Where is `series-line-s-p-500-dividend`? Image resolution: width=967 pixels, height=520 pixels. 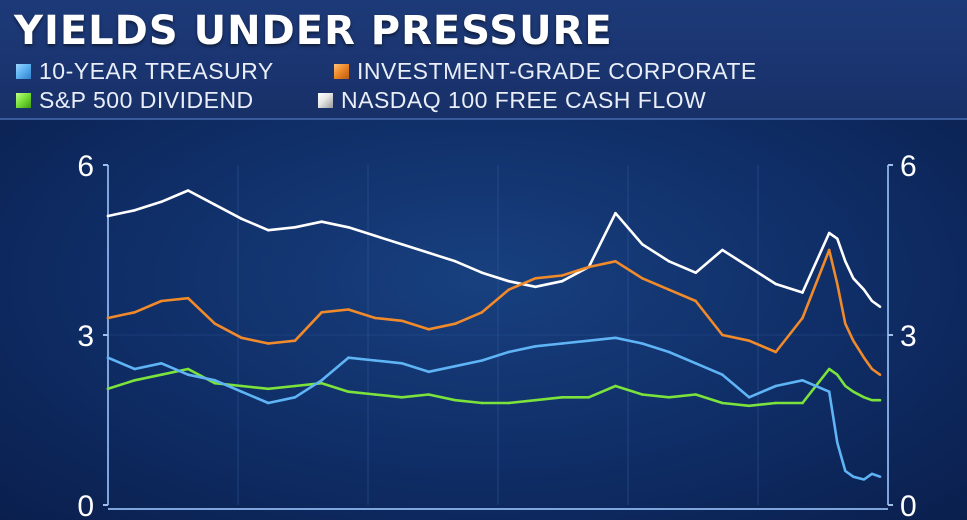 series-line-s-p-500-dividend is located at coordinates (494, 387).